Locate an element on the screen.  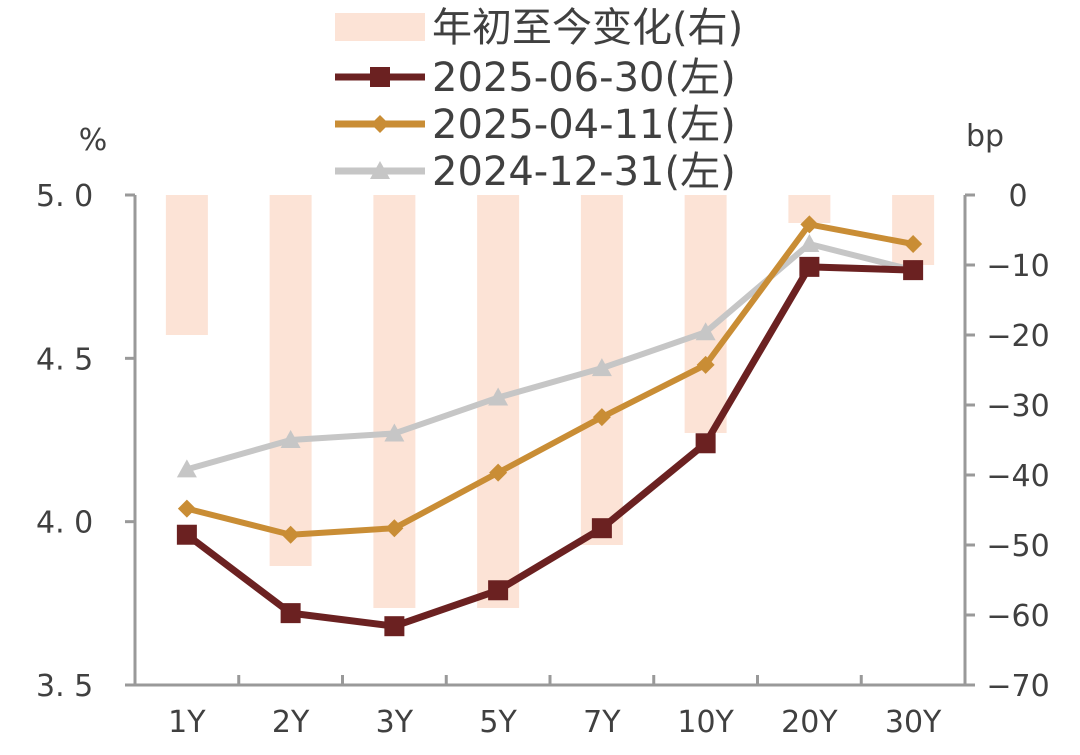
right-tick-label: −30 is located at coordinates (1017, 406).